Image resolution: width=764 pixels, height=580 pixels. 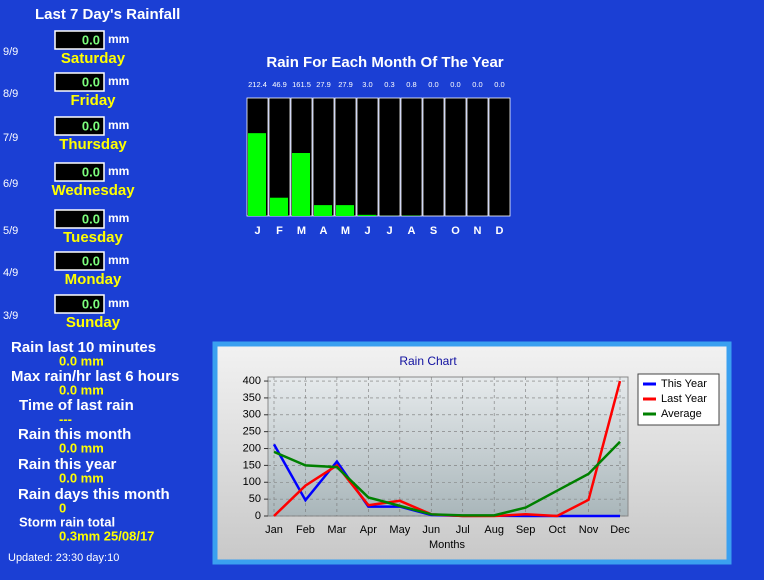 I want to click on day-name: Tuesday, so click(x=93, y=237).